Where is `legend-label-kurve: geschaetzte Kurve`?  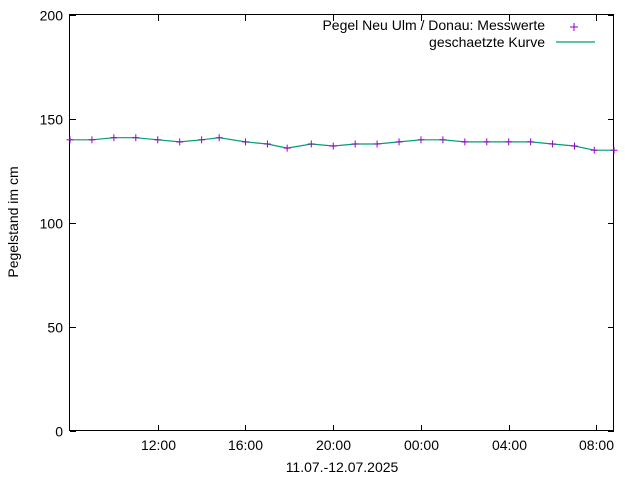
legend-label-kurve: geschaetzte Kurve is located at coordinates (487, 42).